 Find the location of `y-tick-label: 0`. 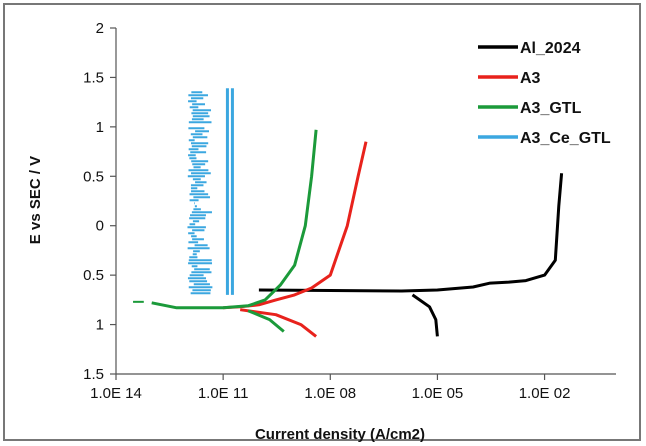

y-tick-label: 0 is located at coordinates (100, 226).